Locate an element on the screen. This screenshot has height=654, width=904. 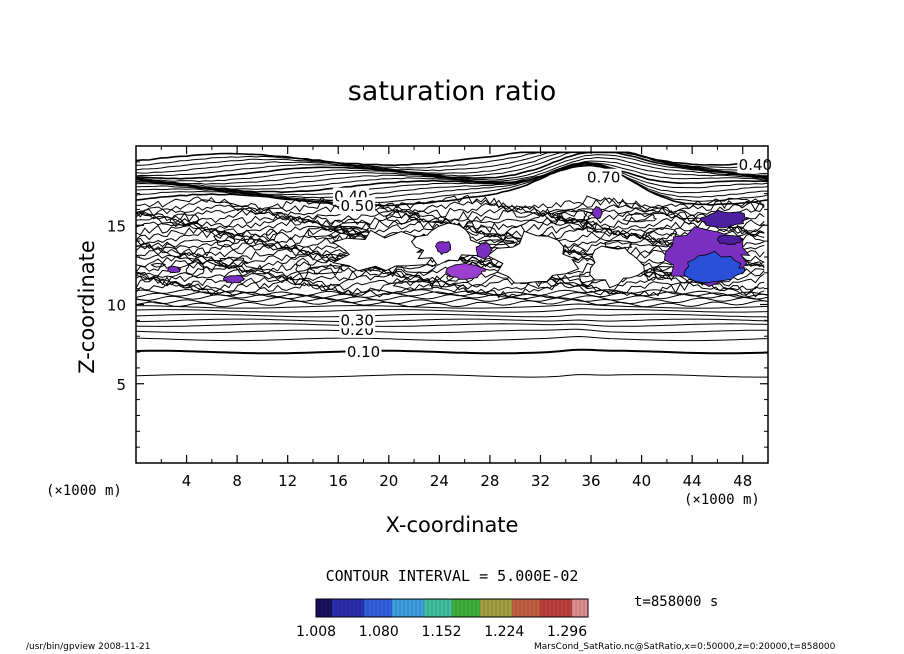
x-tick-label: 12 is located at coordinates (287, 481).